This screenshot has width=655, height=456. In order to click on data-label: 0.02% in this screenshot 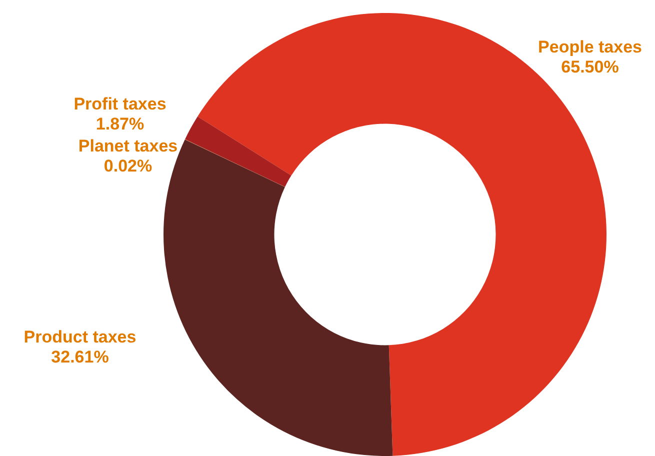, I will do `click(128, 166)`.